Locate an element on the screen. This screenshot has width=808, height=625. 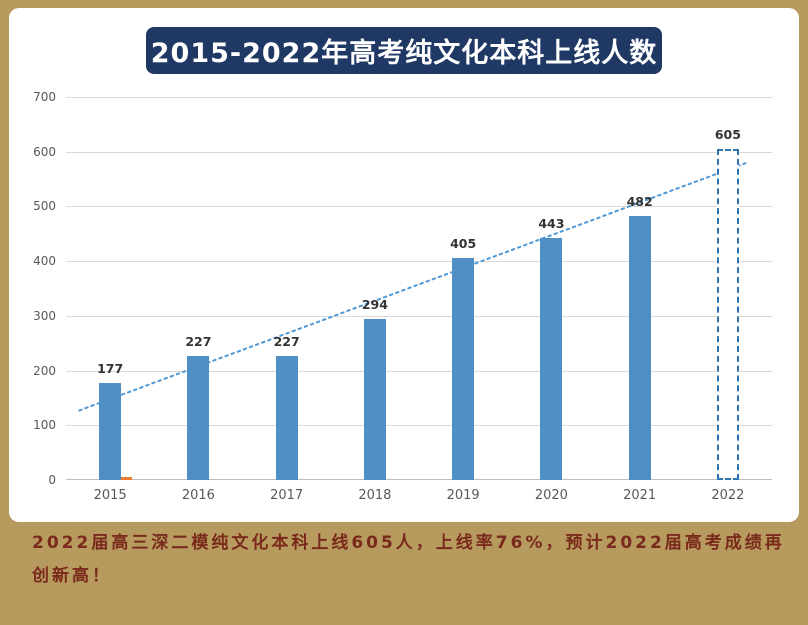
y-tick-label: 700 is located at coordinates (44, 97).